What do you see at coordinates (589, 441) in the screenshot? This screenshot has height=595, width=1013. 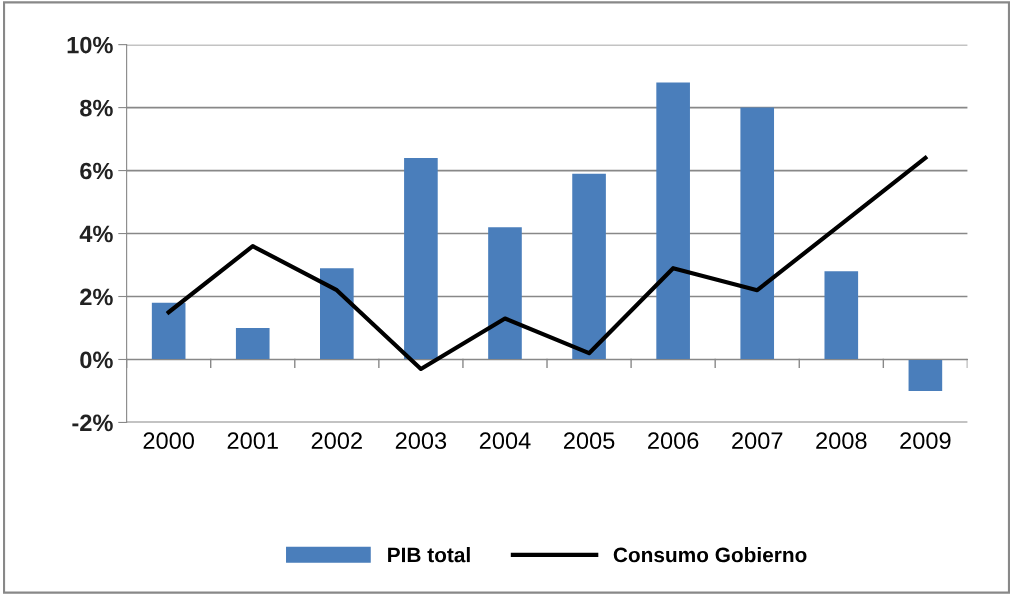 I see `x-tick-label: 2005` at bounding box center [589, 441].